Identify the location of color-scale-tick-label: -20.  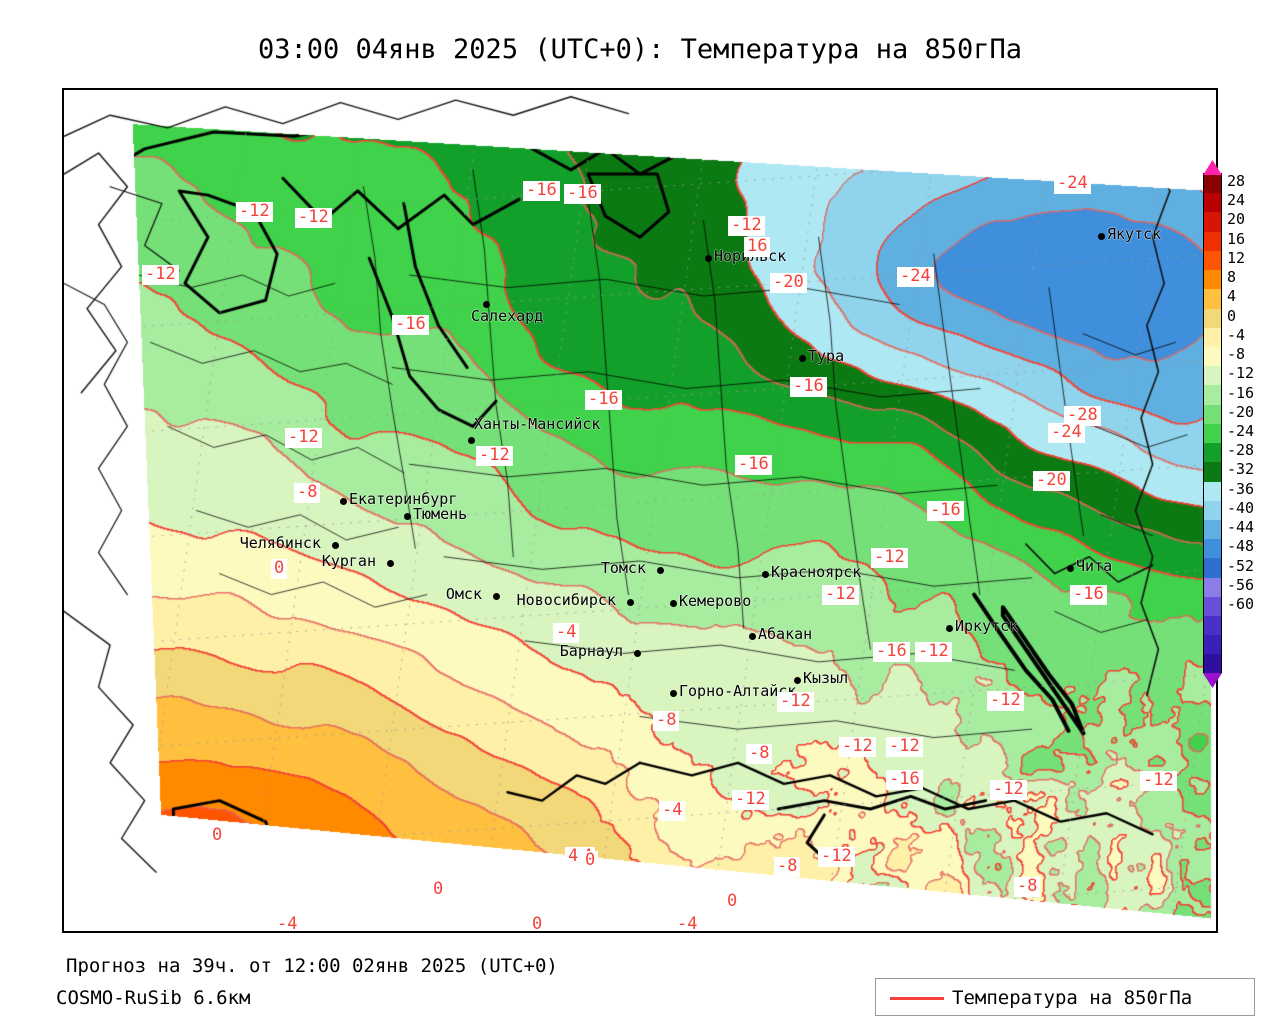
(1241, 411).